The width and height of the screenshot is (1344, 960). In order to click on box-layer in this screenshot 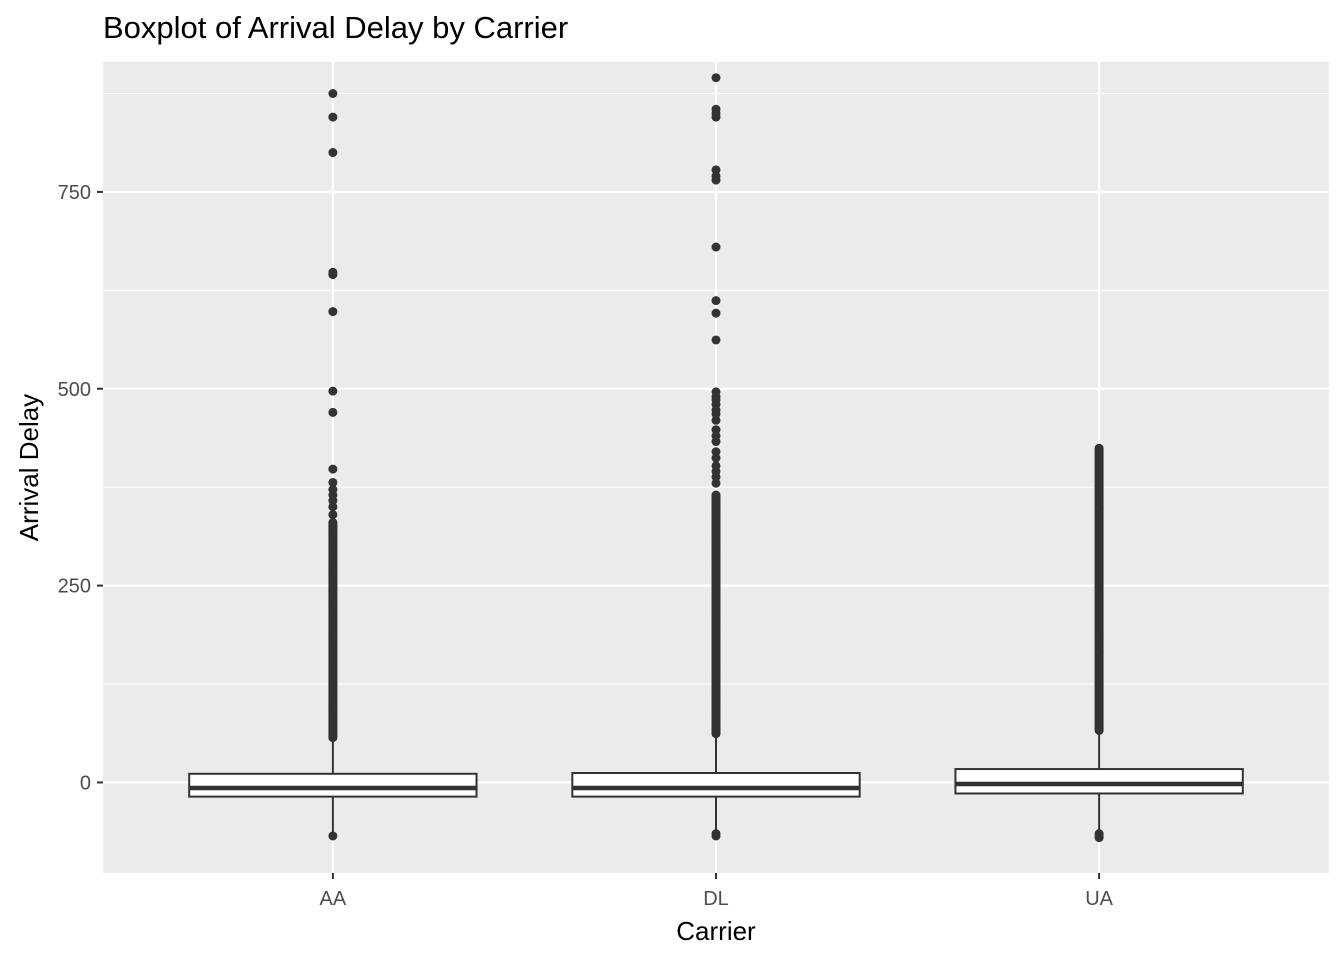, I will do `click(716, 783)`.